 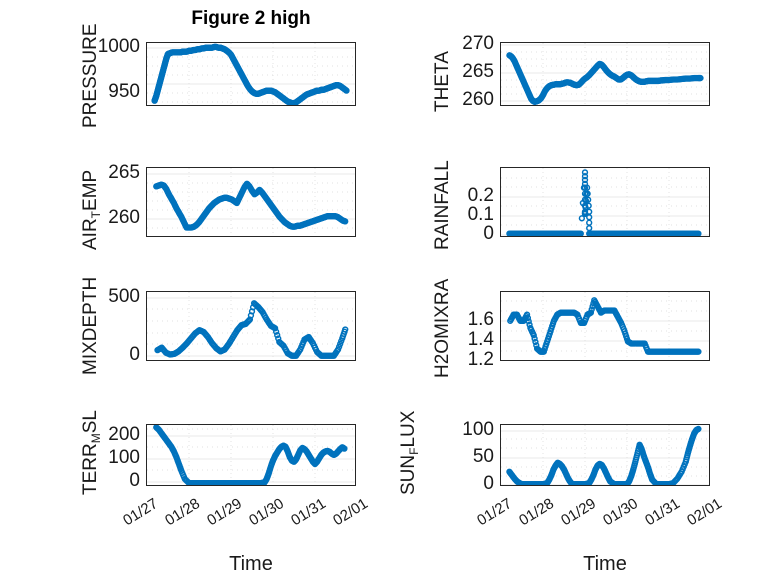 What do you see at coordinates (488, 483) in the screenshot?
I see `ytick-sun-0: 0` at bounding box center [488, 483].